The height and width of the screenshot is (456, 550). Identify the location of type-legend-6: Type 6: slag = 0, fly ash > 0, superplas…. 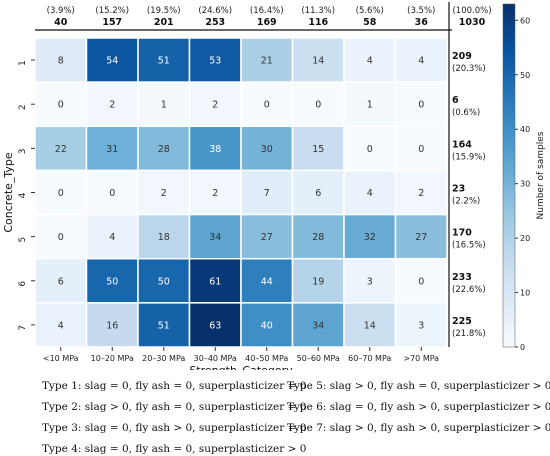
(418, 407).